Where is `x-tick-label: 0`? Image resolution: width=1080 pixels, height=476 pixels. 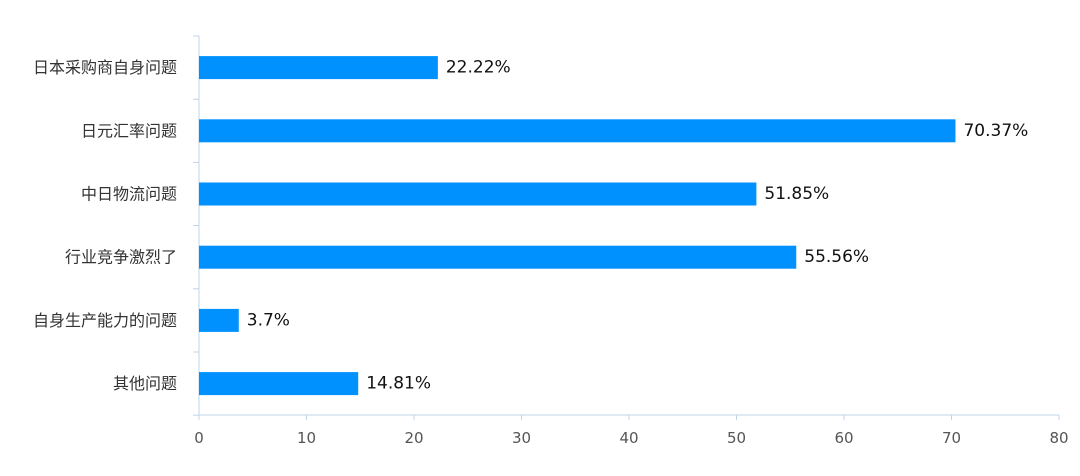
x-tick-label: 0 is located at coordinates (199, 438).